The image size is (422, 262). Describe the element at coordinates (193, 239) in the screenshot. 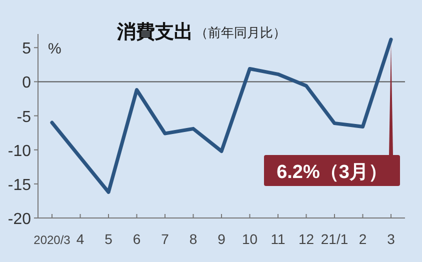

I see `x-tick-label: 8` at that location.